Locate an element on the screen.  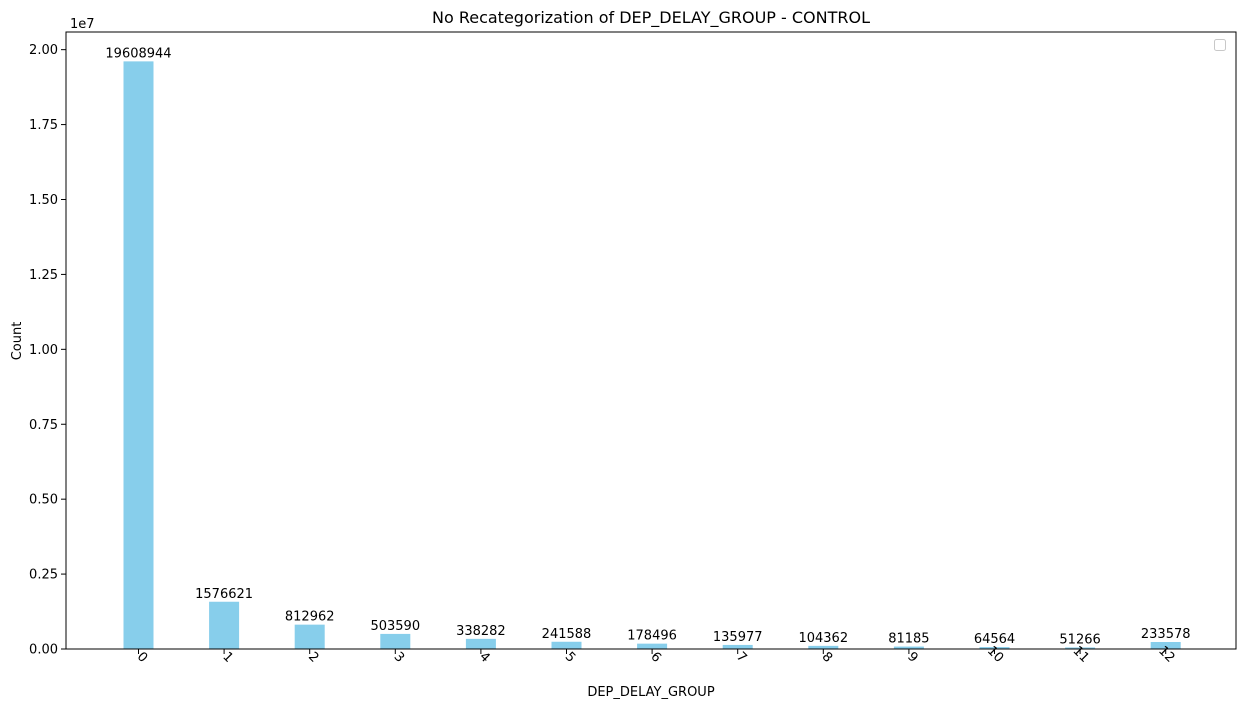
data-label-5: 241588 is located at coordinates (567, 634).